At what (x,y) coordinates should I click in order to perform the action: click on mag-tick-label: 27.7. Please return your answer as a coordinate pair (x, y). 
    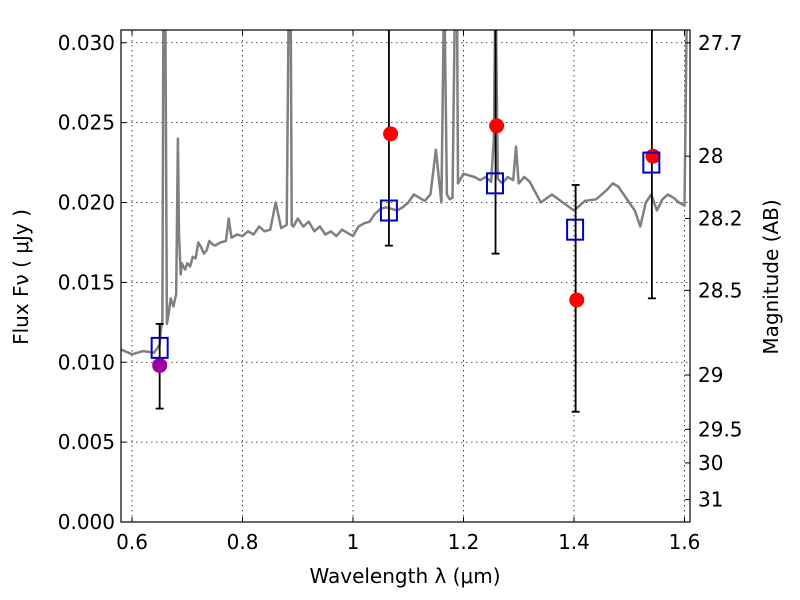
    Looking at the image, I should click on (720, 43).